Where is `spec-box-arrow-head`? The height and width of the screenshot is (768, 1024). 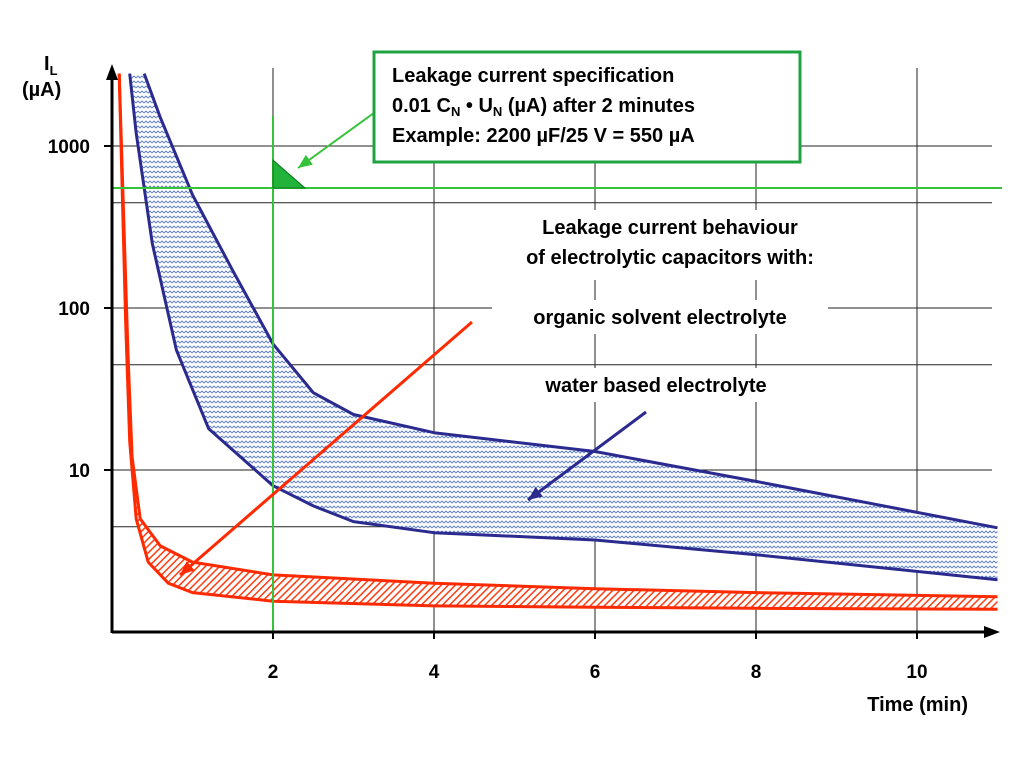 spec-box-arrow-head is located at coordinates (305, 161).